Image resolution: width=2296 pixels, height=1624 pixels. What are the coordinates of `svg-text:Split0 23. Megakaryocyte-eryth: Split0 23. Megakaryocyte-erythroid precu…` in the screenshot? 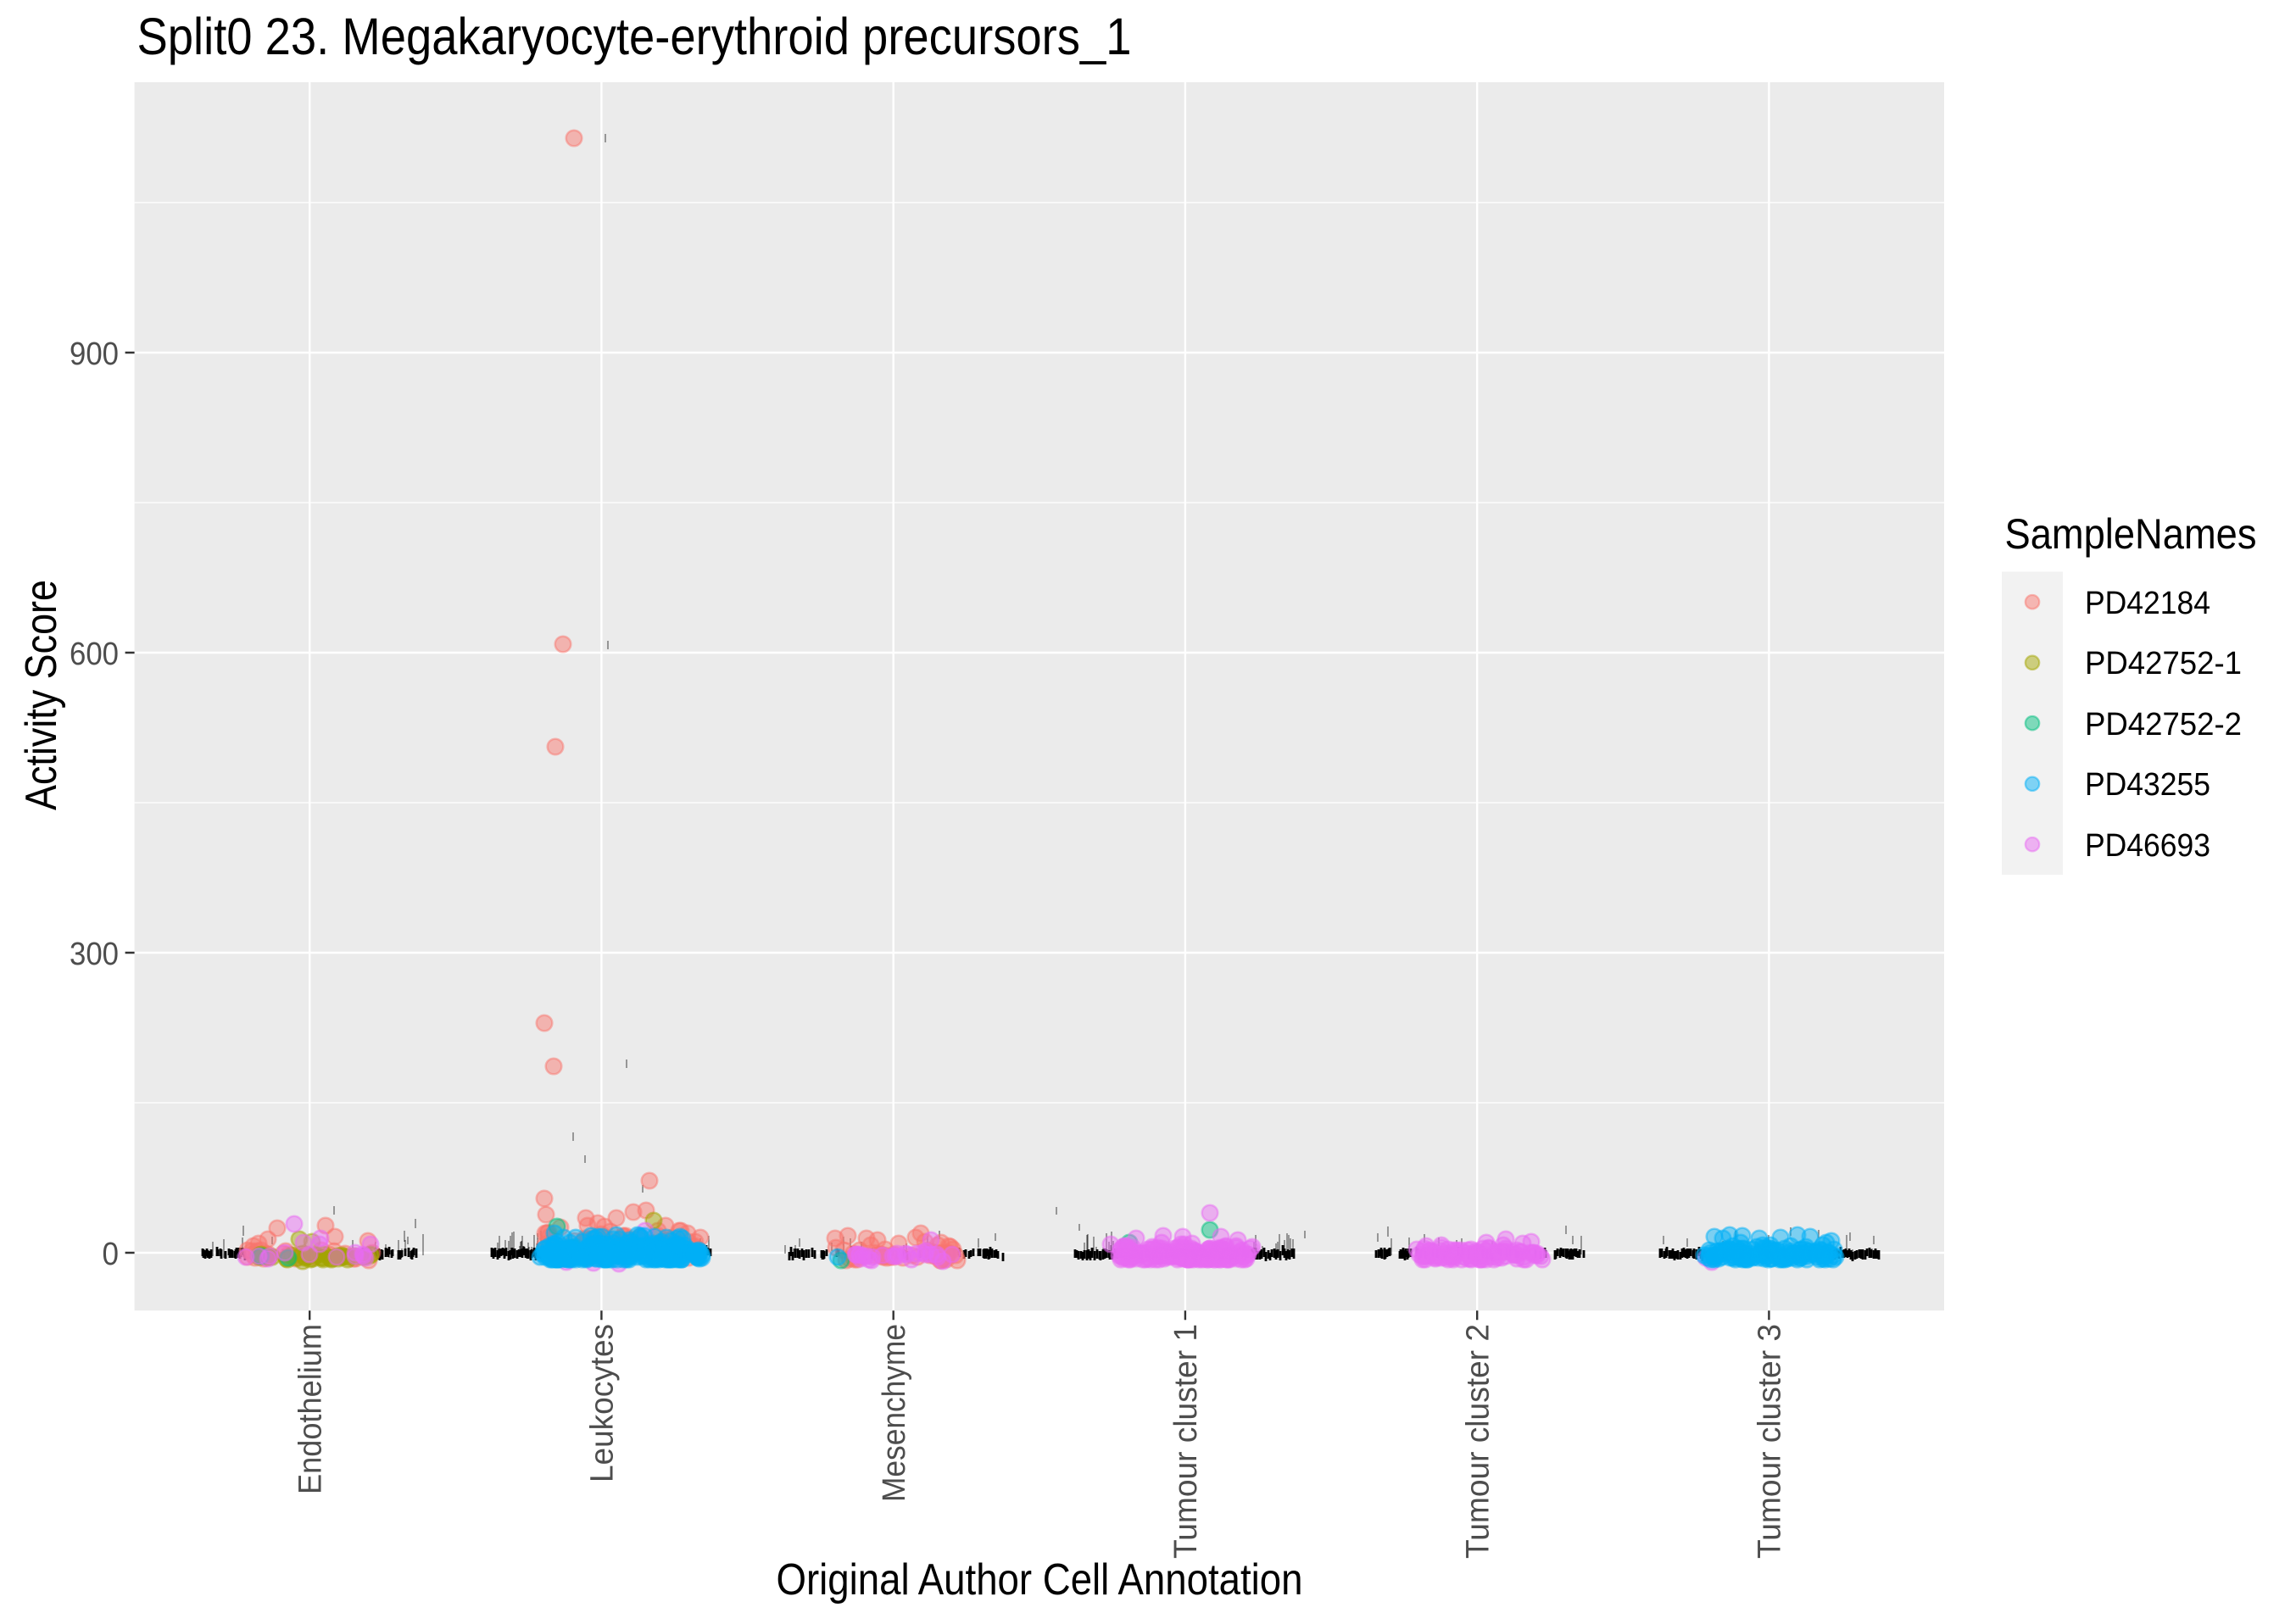 It's located at (634, 36).